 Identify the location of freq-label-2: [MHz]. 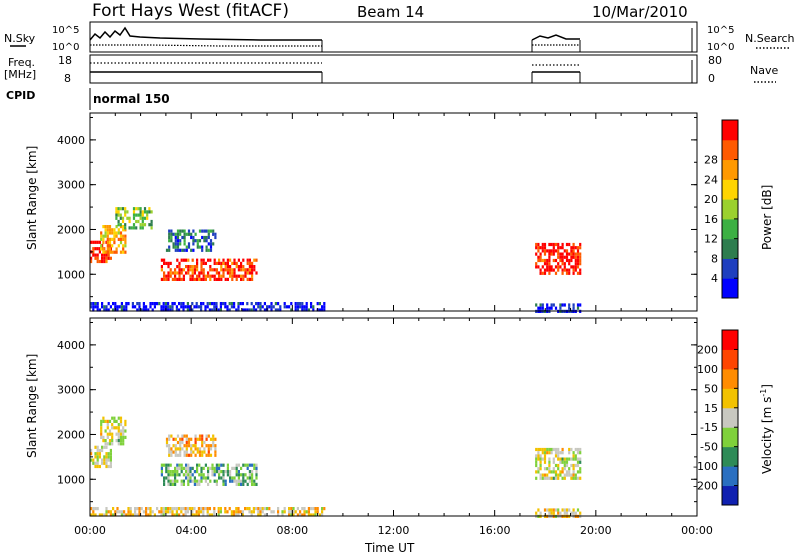
(20, 74).